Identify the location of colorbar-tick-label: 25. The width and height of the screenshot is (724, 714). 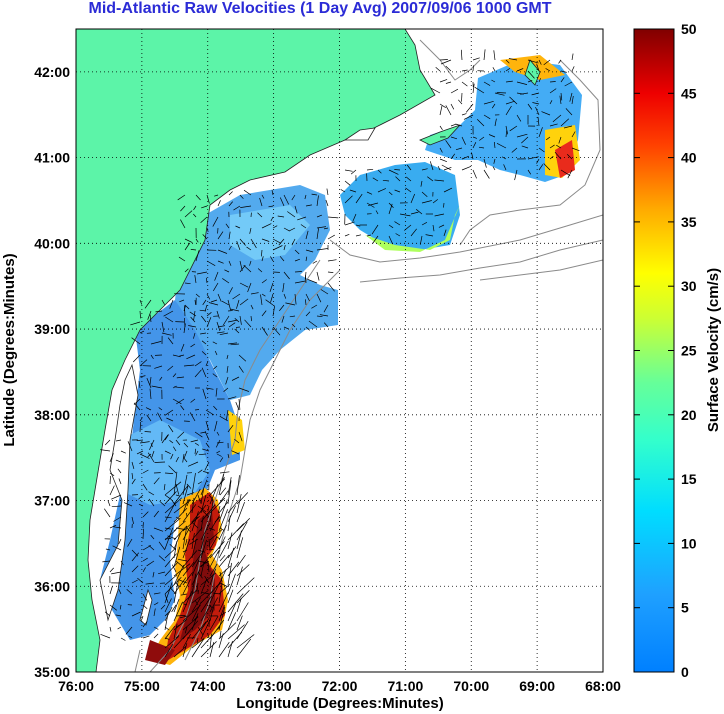
(689, 351).